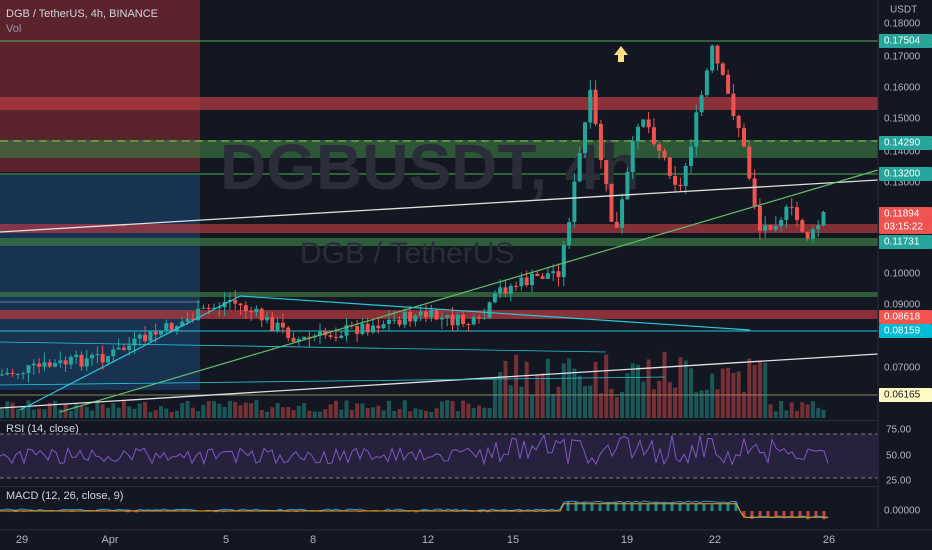  What do you see at coordinates (22, 540) in the screenshot?
I see `time-tick: 29` at bounding box center [22, 540].